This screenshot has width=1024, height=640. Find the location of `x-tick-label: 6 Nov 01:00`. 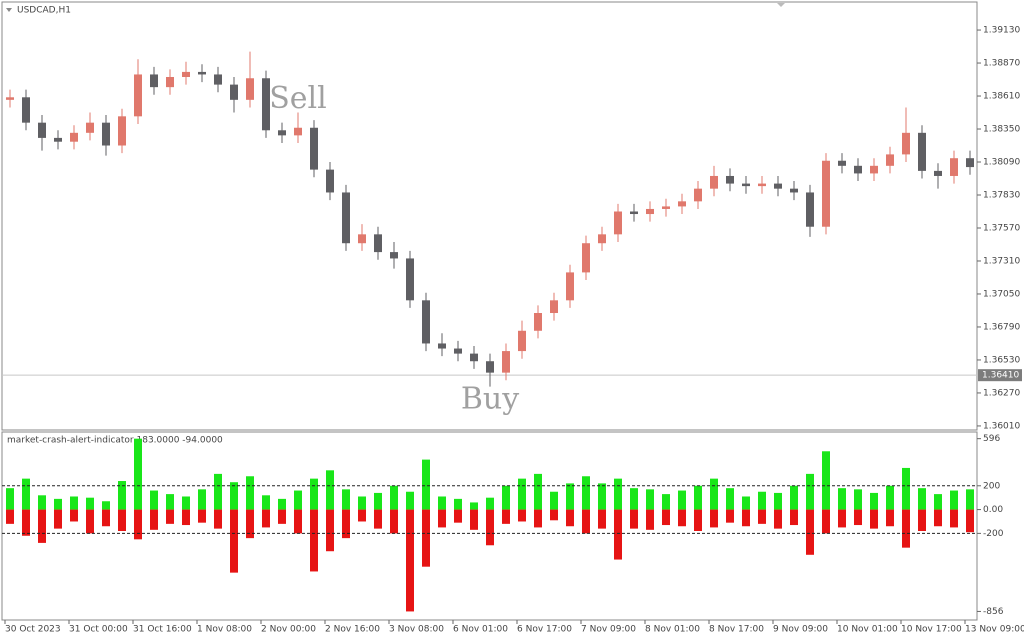

x-tick-label: 6 Nov 01:00 is located at coordinates (480, 630).